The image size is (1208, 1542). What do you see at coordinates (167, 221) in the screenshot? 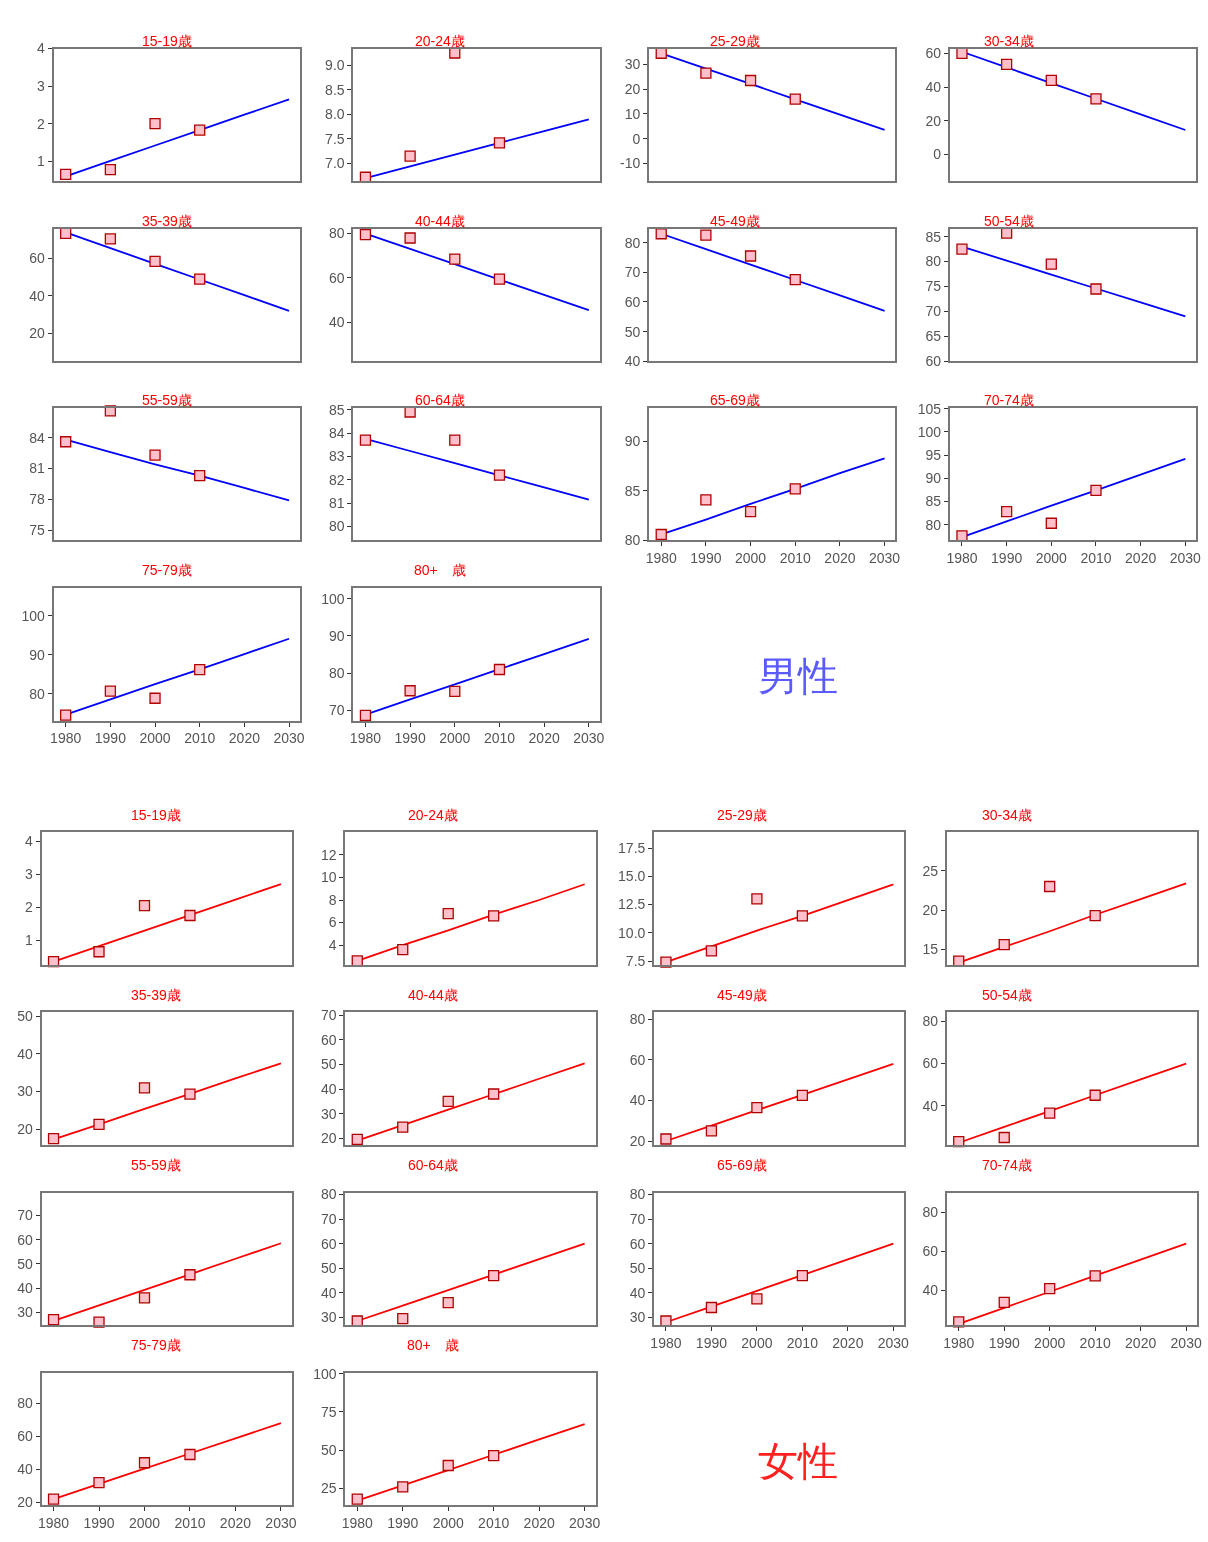
I see `chart-title: 35-39歳` at bounding box center [167, 221].